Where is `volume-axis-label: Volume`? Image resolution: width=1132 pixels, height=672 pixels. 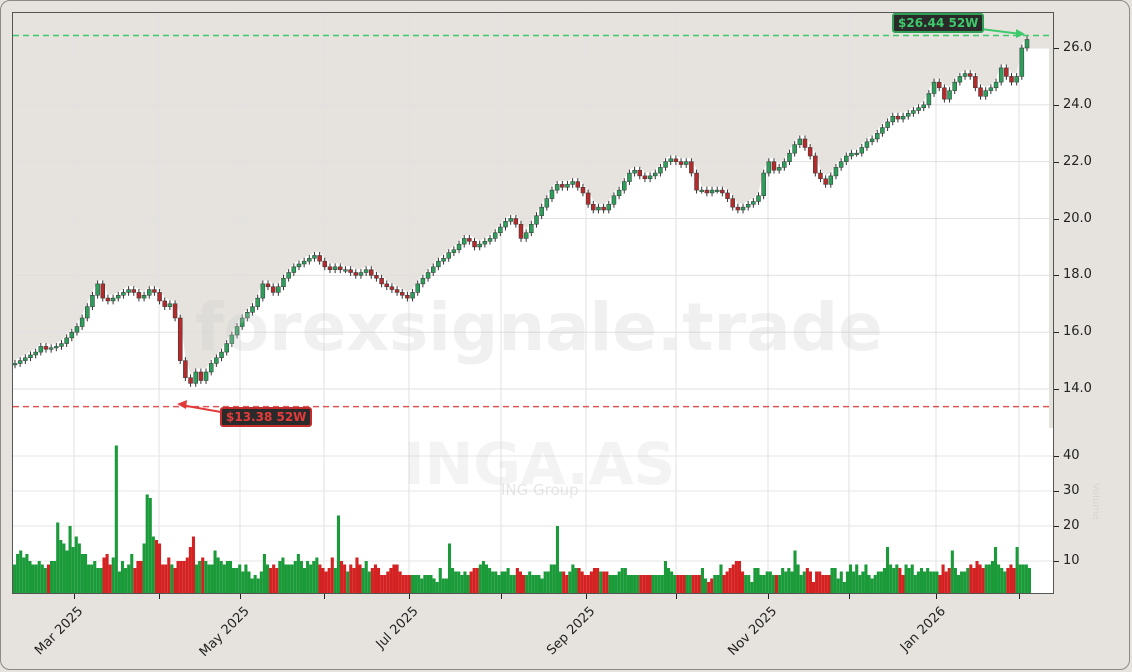
volume-axis-label: Volume is located at coordinates (1095, 502).